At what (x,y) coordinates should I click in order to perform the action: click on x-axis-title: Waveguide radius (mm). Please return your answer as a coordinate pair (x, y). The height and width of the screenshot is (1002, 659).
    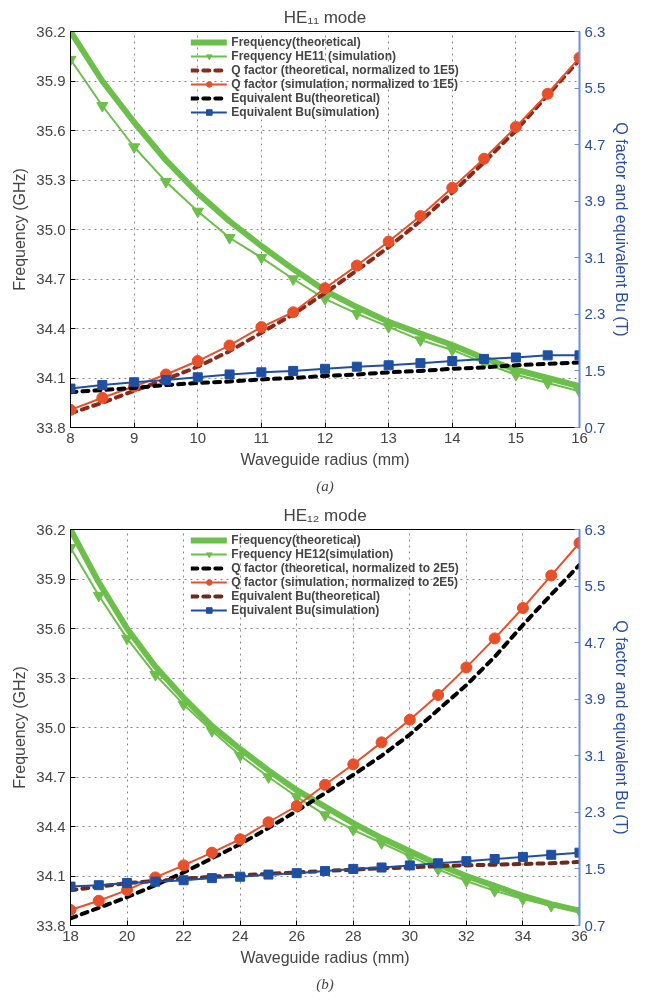
    Looking at the image, I should click on (325, 957).